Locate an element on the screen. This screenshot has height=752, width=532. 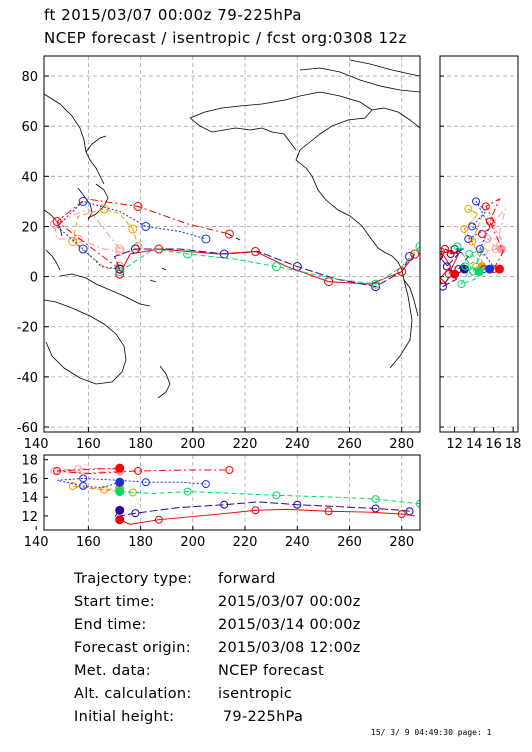
bottom-tick-label-x: 240 is located at coordinates (297, 542).